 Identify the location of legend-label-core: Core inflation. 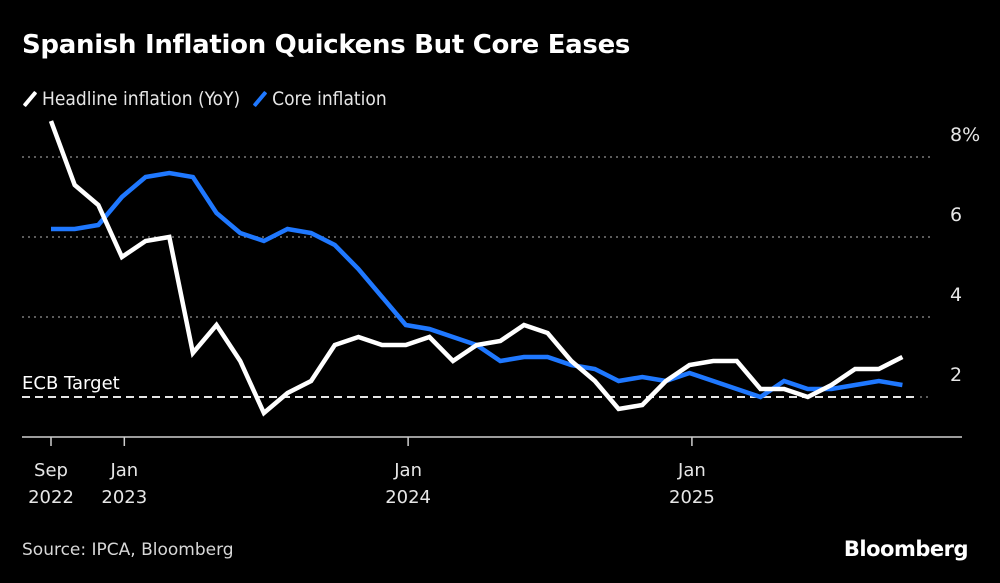
(329, 99).